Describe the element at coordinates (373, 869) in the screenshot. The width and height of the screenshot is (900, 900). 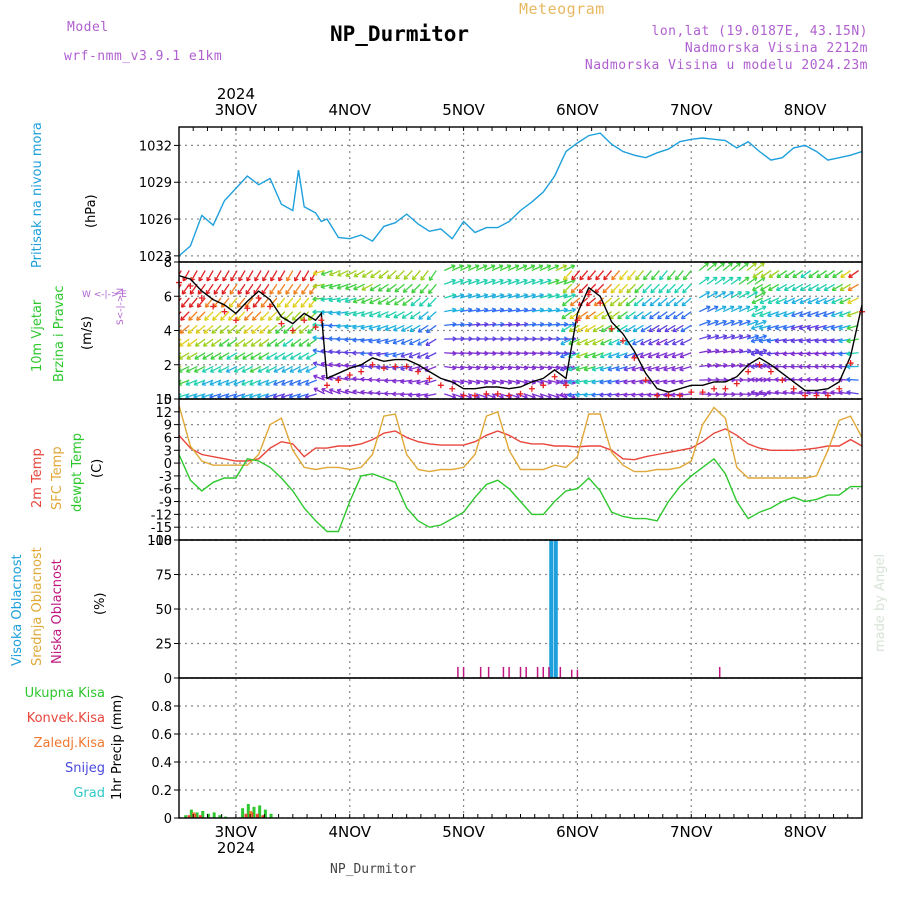
I see `footer-station: NP_Durmitor` at that location.